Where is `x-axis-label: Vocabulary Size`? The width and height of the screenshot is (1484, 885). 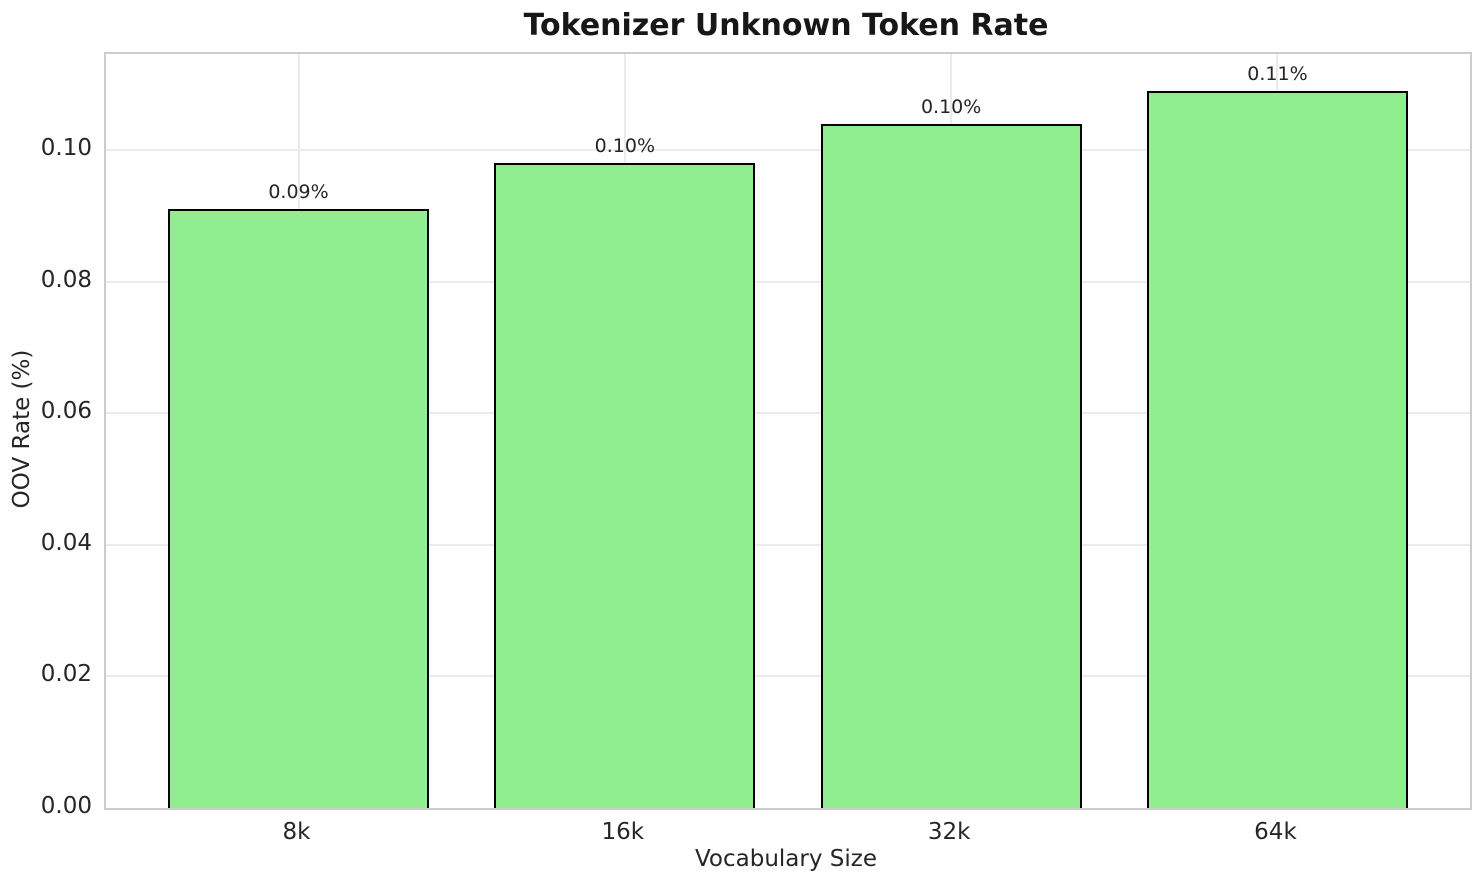
x-axis-label: Vocabulary Size is located at coordinates (785, 859).